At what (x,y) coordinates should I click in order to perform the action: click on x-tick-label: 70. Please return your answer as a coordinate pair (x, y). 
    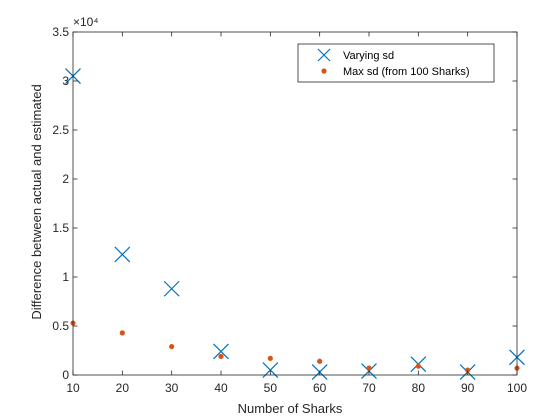
    Looking at the image, I should click on (369, 388).